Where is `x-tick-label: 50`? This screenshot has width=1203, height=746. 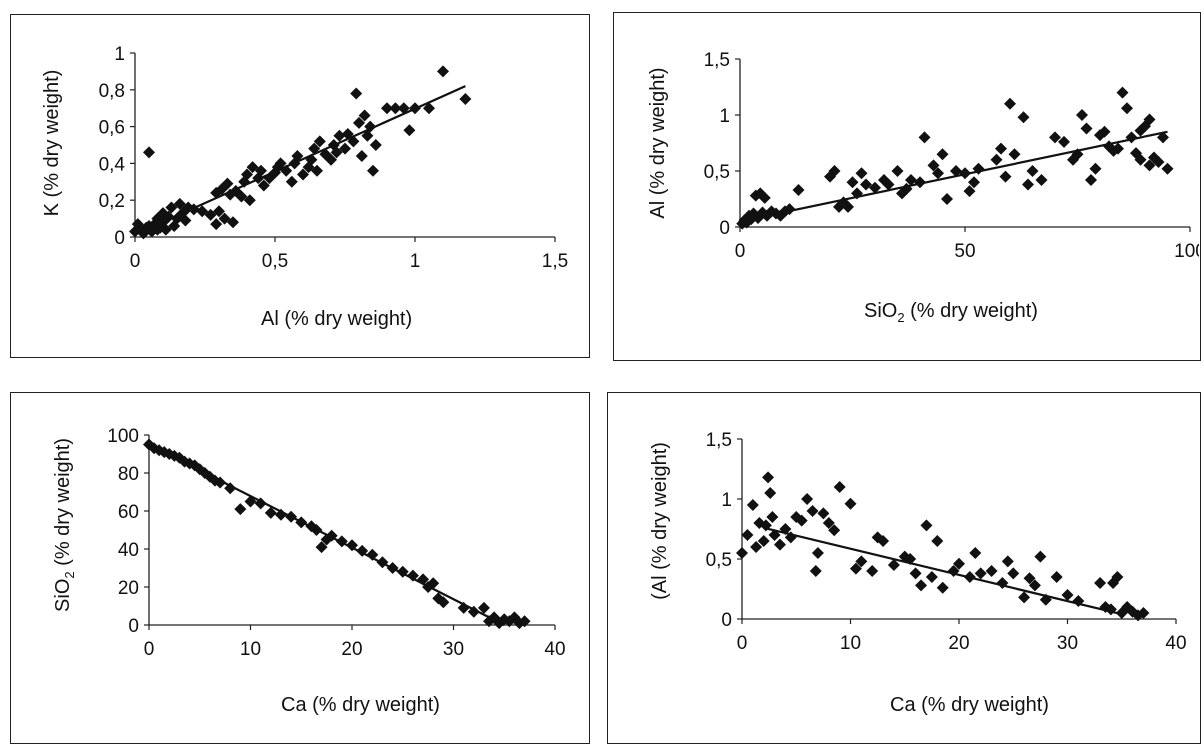 x-tick-label: 50 is located at coordinates (964, 251).